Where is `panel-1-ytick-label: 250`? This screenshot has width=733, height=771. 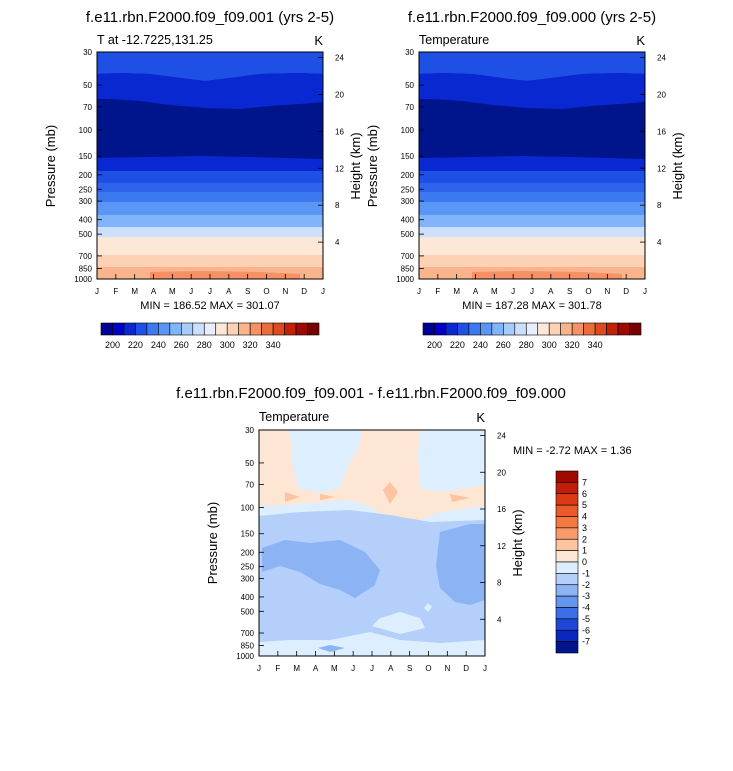
panel-1-ytick-label: 250 is located at coordinates (86, 189).